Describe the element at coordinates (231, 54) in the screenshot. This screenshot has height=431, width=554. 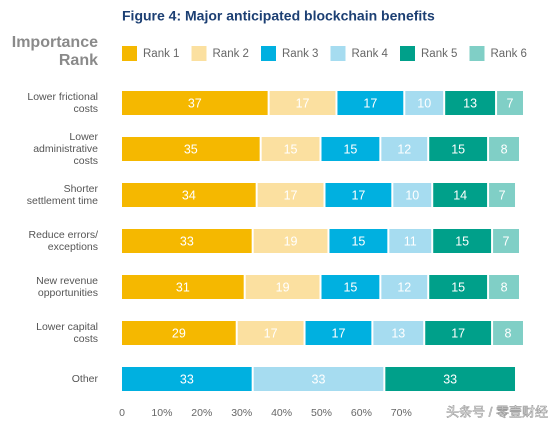
I see `legend-label: Rank 2` at that location.